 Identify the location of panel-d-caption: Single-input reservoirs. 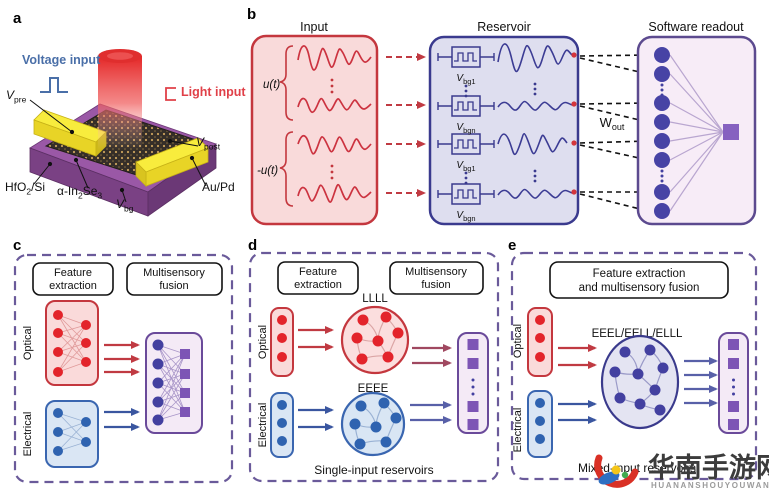
(373, 470).